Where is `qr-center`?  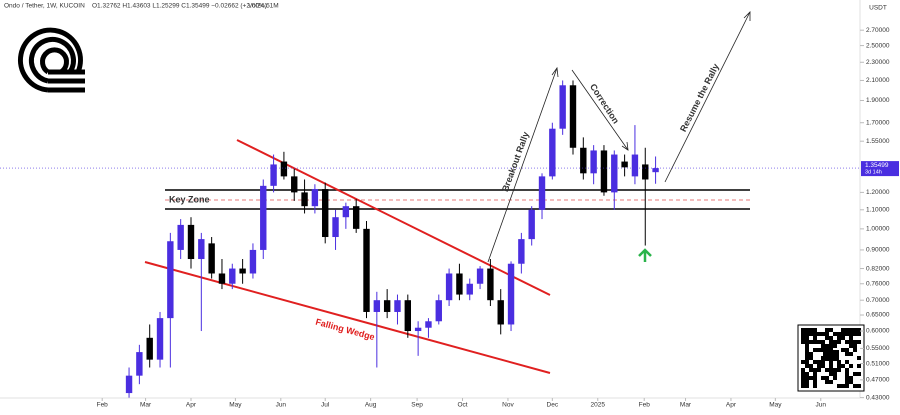 qr-center is located at coordinates (831, 355).